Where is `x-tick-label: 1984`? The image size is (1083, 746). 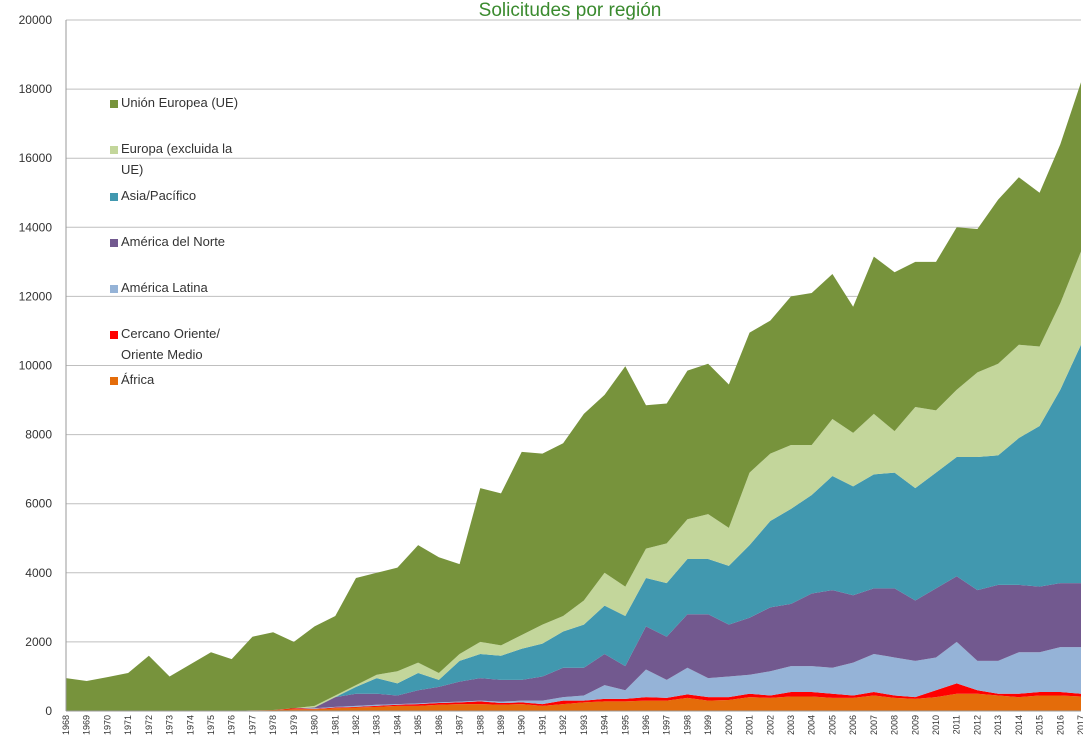 x-tick-label: 1984 is located at coordinates (397, 725).